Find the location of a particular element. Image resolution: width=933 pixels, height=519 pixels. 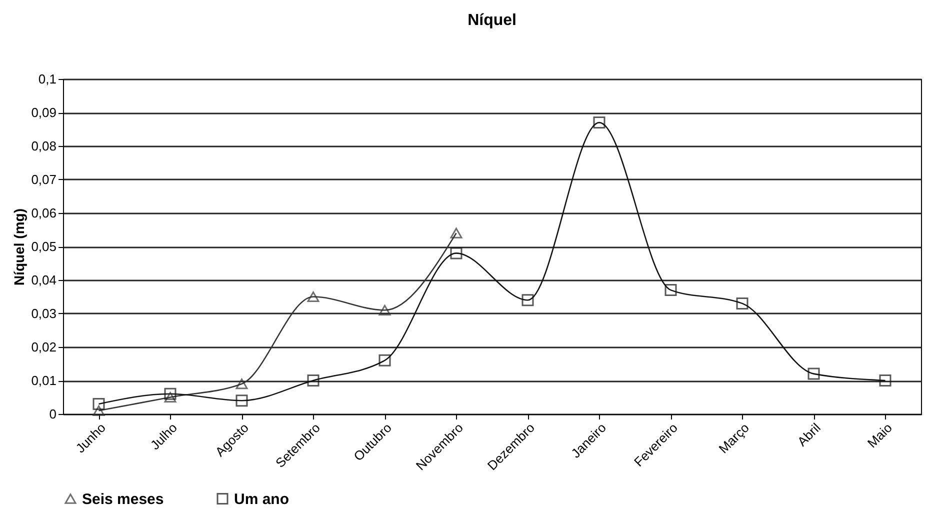

y-tick-label: 0,04 is located at coordinates (43, 280).